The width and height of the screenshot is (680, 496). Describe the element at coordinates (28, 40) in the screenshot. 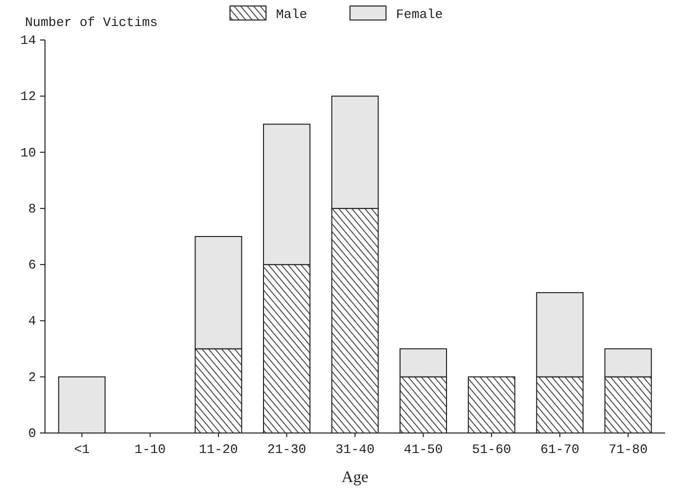

I see `y-tick-label: 14` at that location.